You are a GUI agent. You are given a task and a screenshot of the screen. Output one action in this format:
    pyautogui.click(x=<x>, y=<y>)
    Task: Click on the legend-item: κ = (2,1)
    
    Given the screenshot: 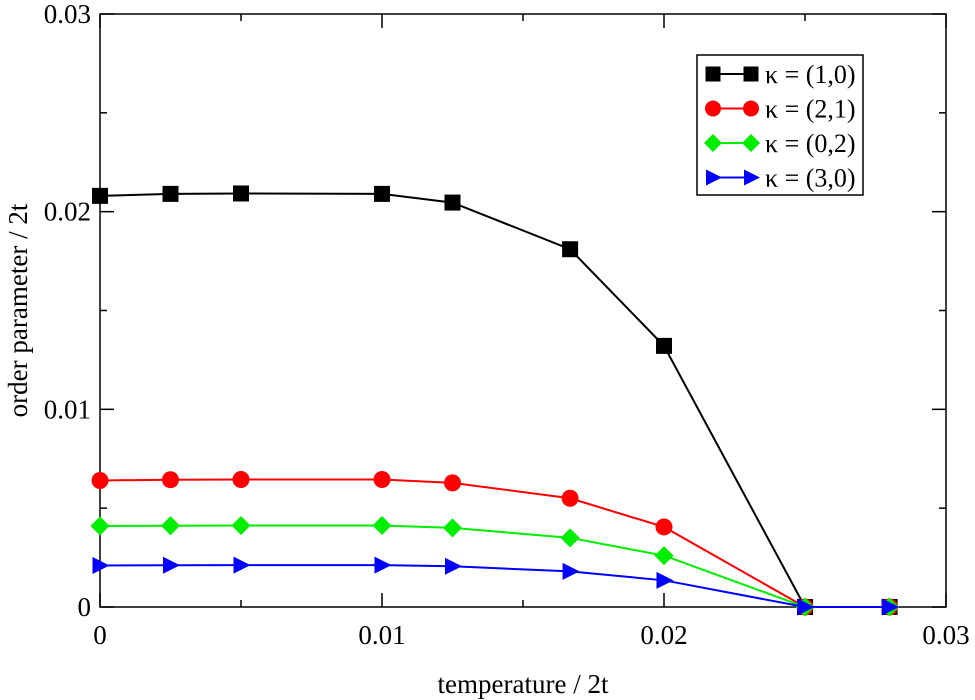 What is the action you would take?
    pyautogui.click(x=780, y=109)
    